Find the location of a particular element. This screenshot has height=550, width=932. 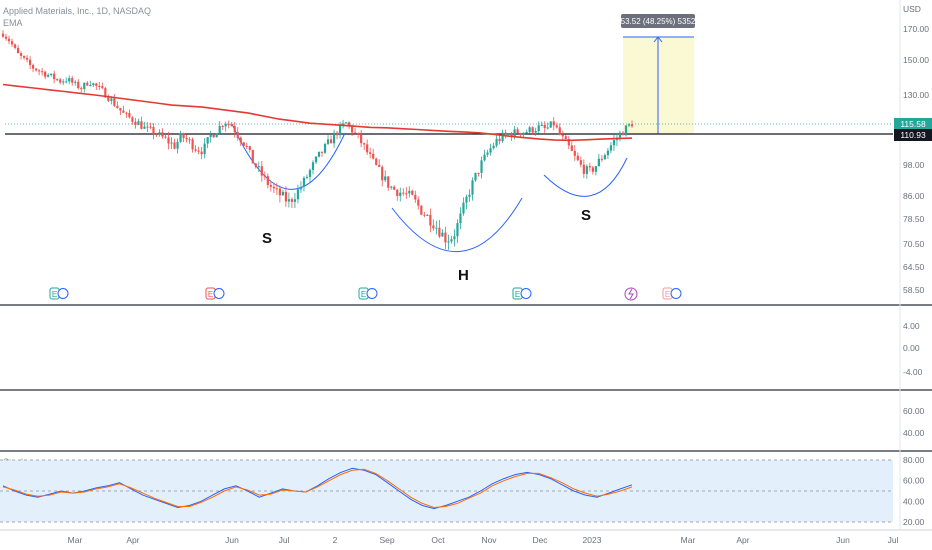

macd-tick: 4.00 is located at coordinates (911, 326).